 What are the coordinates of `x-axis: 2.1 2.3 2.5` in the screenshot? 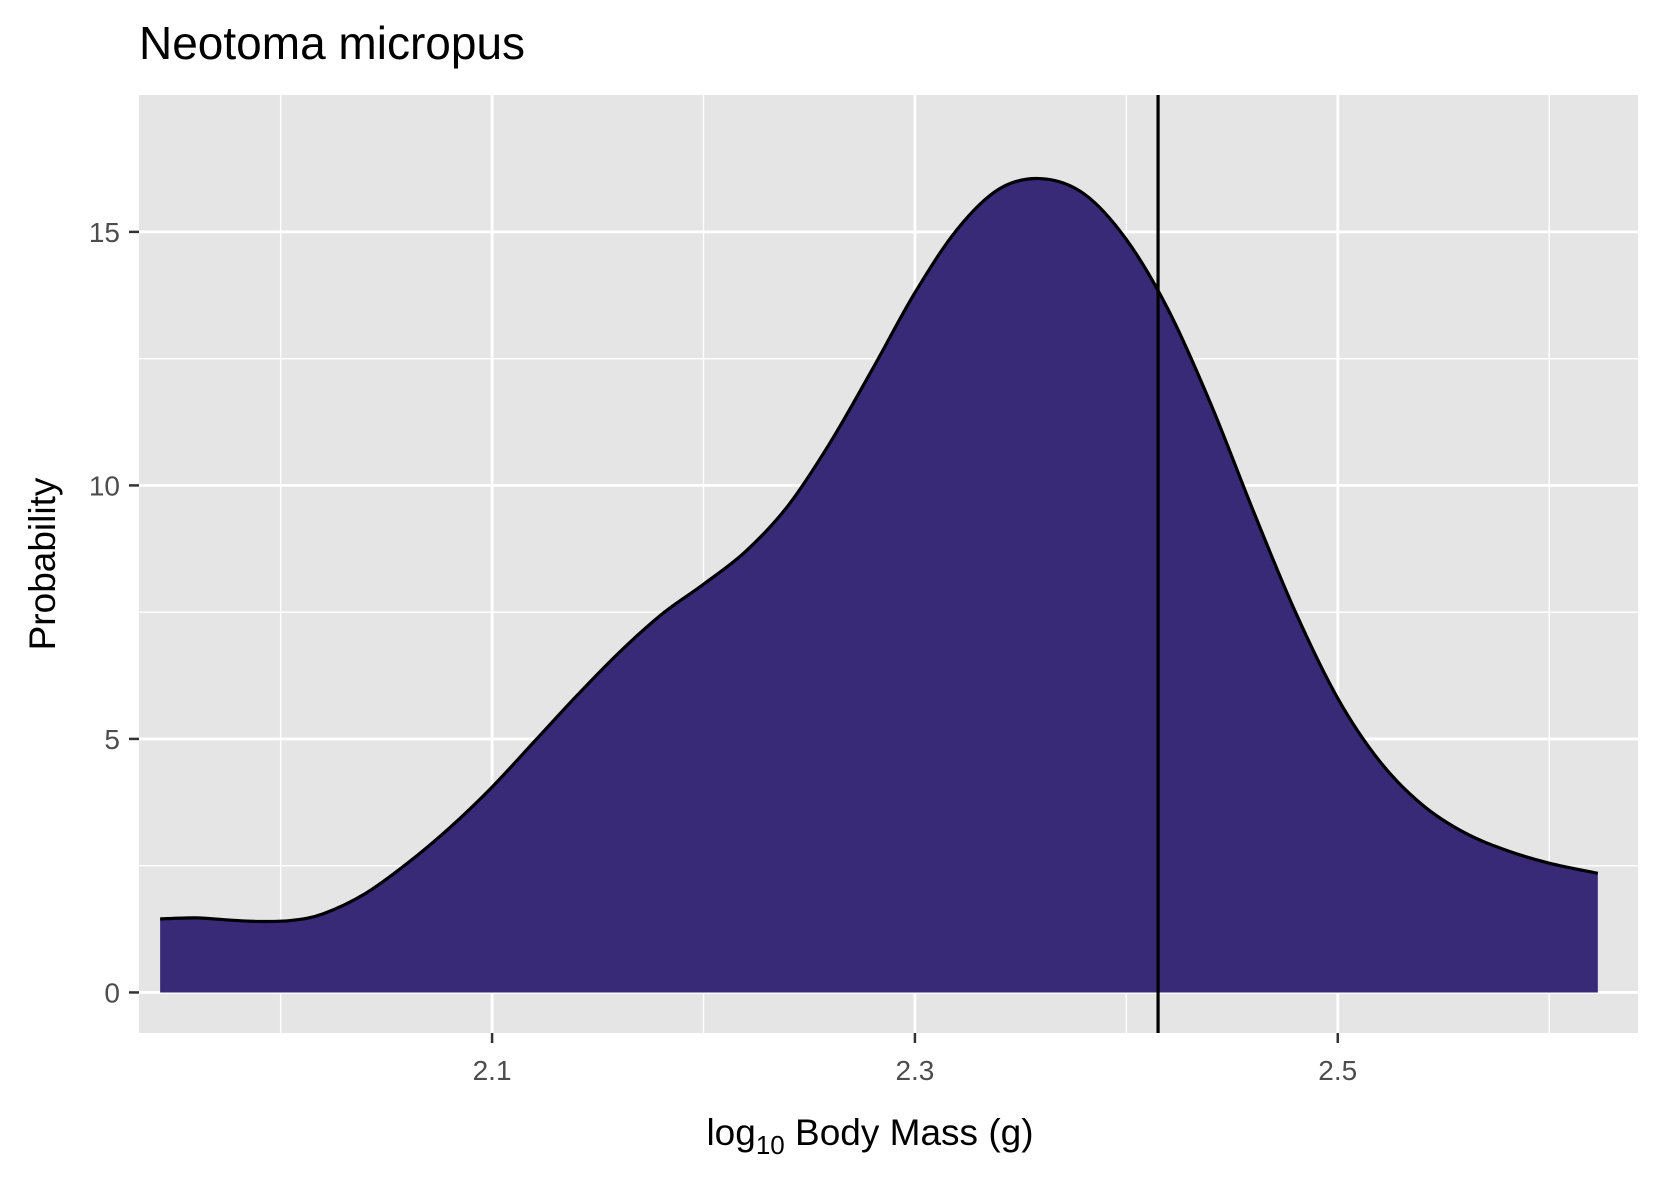 It's located at (915, 1059).